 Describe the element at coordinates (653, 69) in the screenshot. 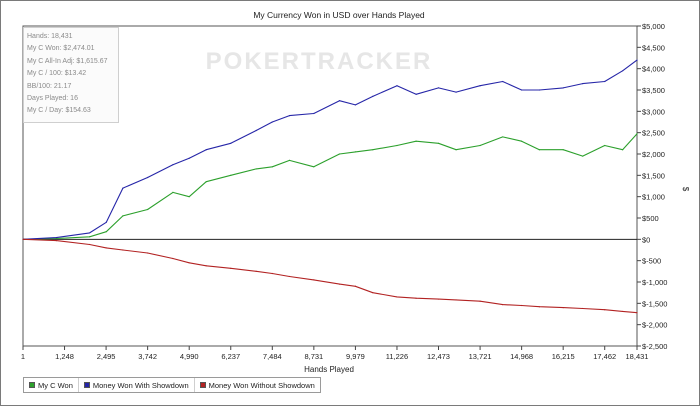

I see `y-tick-label: $4,000` at that location.